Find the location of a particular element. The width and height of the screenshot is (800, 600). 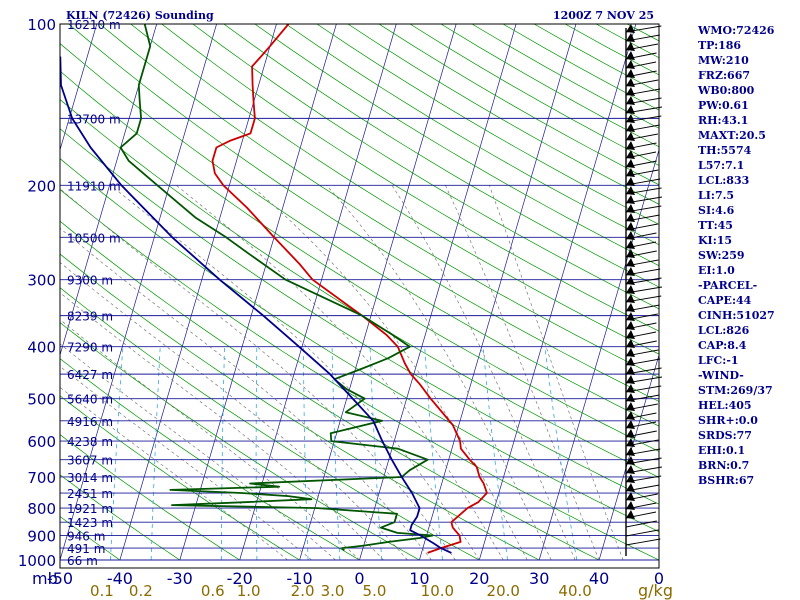

temperature-tick-label: -40 is located at coordinates (120, 578).